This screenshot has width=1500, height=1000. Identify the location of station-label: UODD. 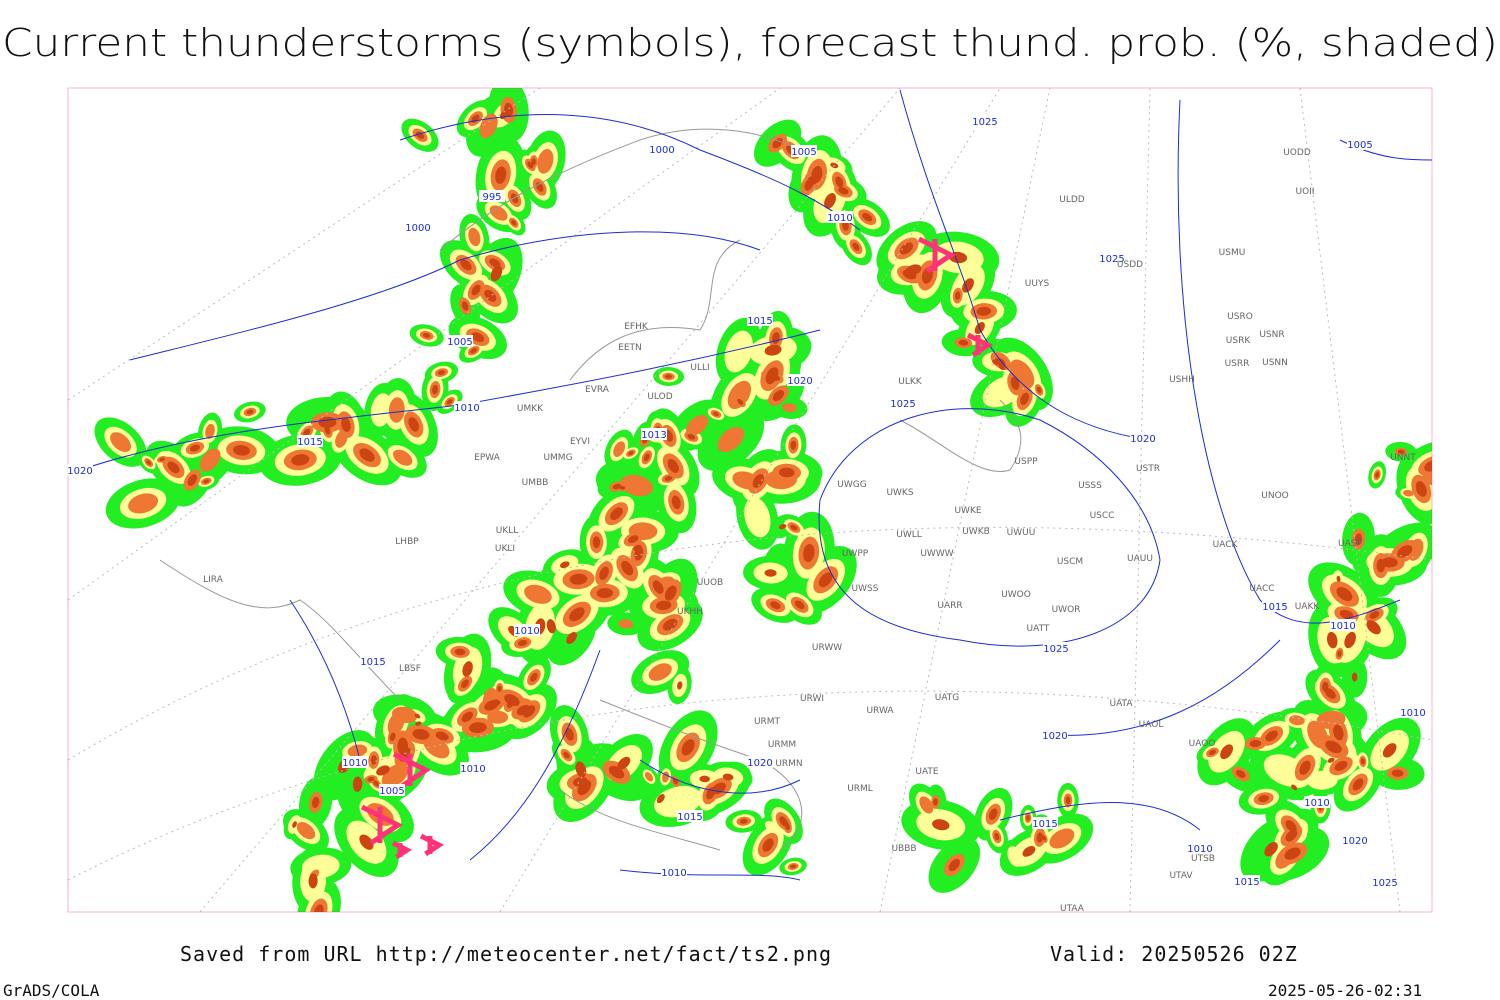
(1297, 153).